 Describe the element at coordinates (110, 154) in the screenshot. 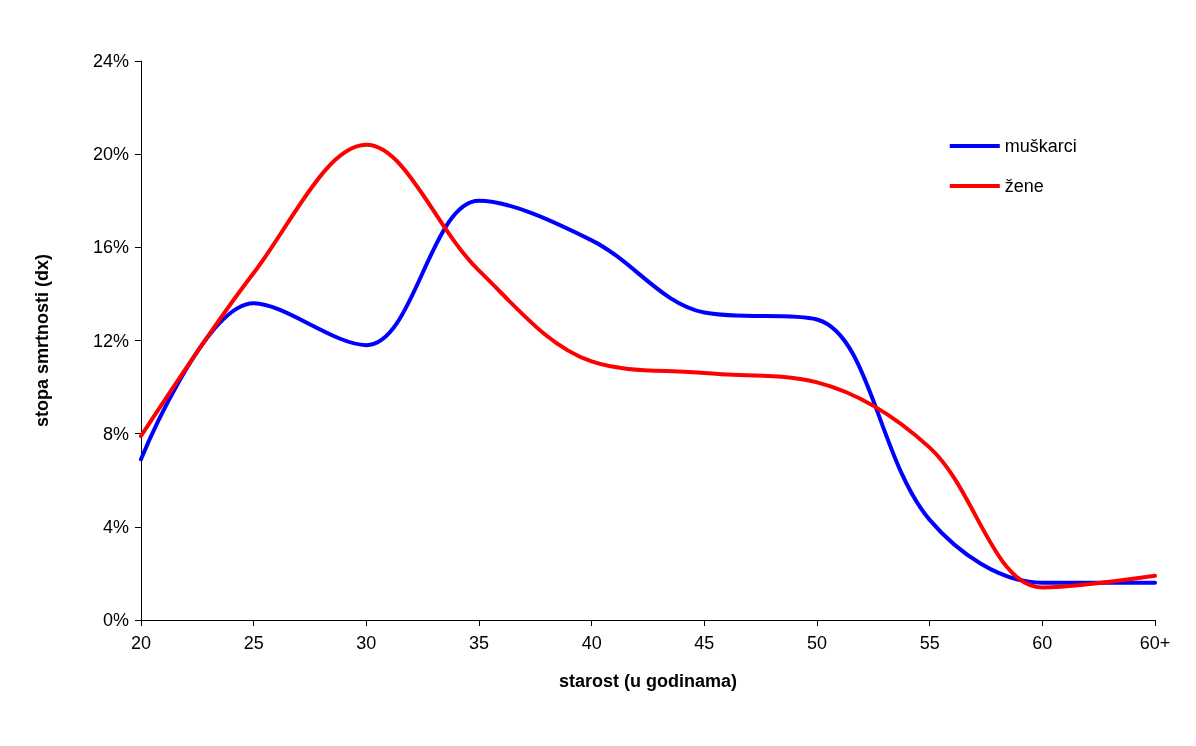

I see `y-tick-label: 20%` at that location.